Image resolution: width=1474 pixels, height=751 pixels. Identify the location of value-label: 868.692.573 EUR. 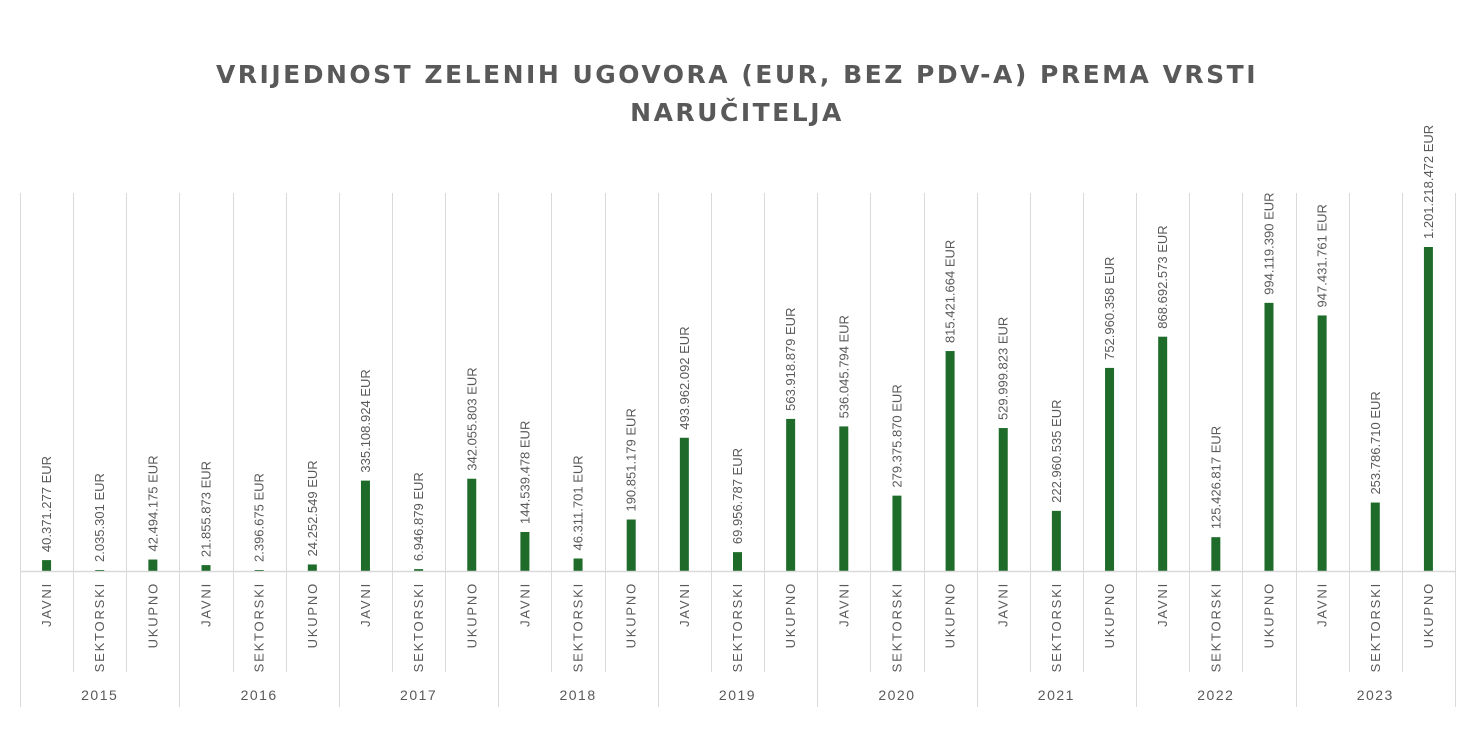
(1162, 276).